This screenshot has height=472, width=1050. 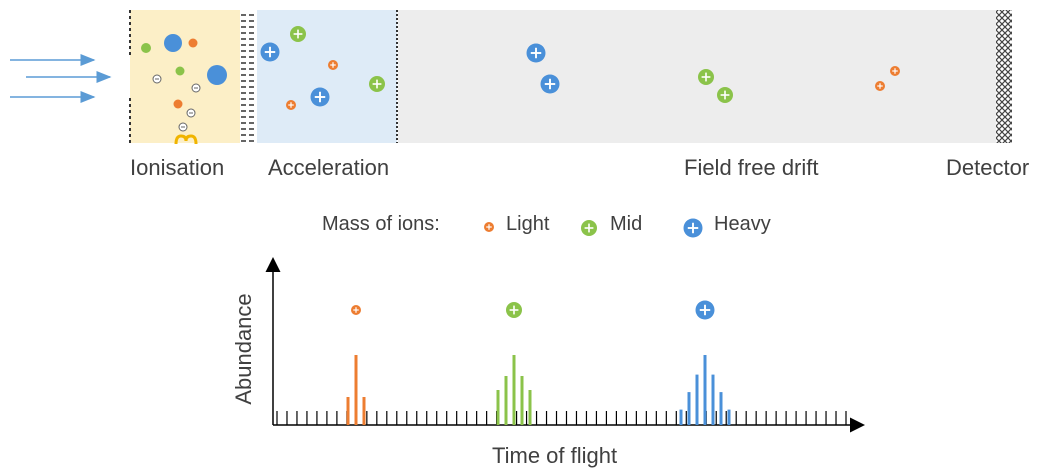 I want to click on legend-label-light: Light, so click(x=528, y=224).